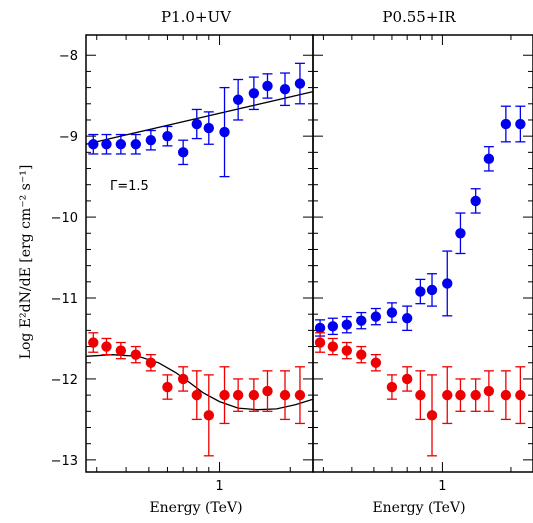 This screenshot has height=523, width=533. I want to click on y-tick-label: −12, so click(64, 380).